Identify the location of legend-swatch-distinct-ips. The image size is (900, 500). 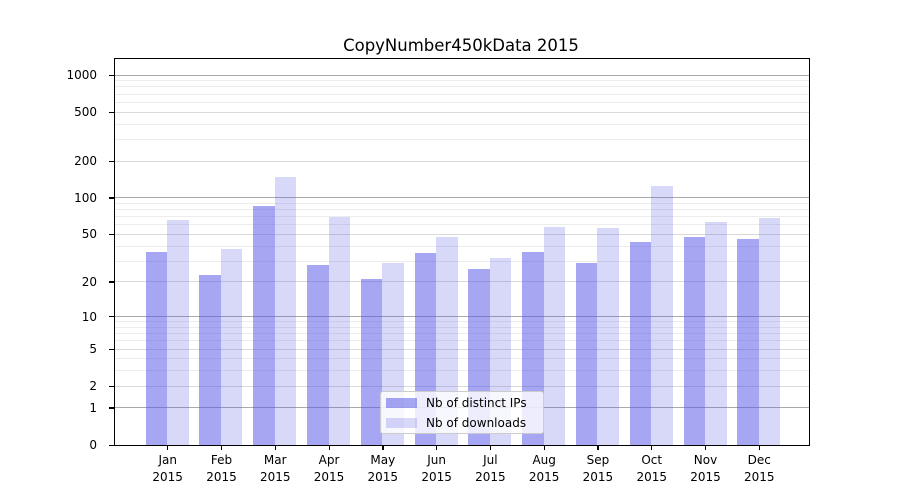
(401, 402).